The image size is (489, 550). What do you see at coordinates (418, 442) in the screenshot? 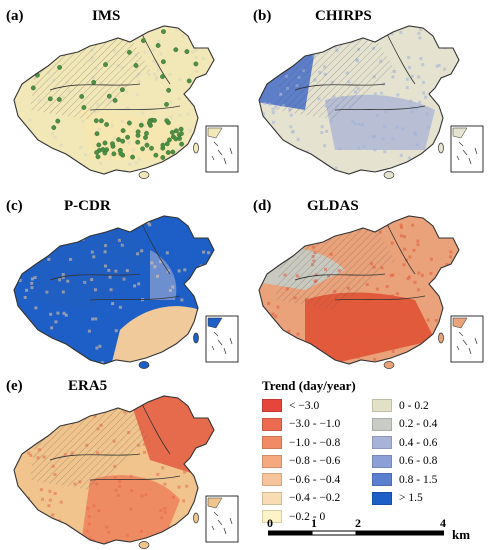
I see `legend-label: 0.4 - 0.6` at bounding box center [418, 442].